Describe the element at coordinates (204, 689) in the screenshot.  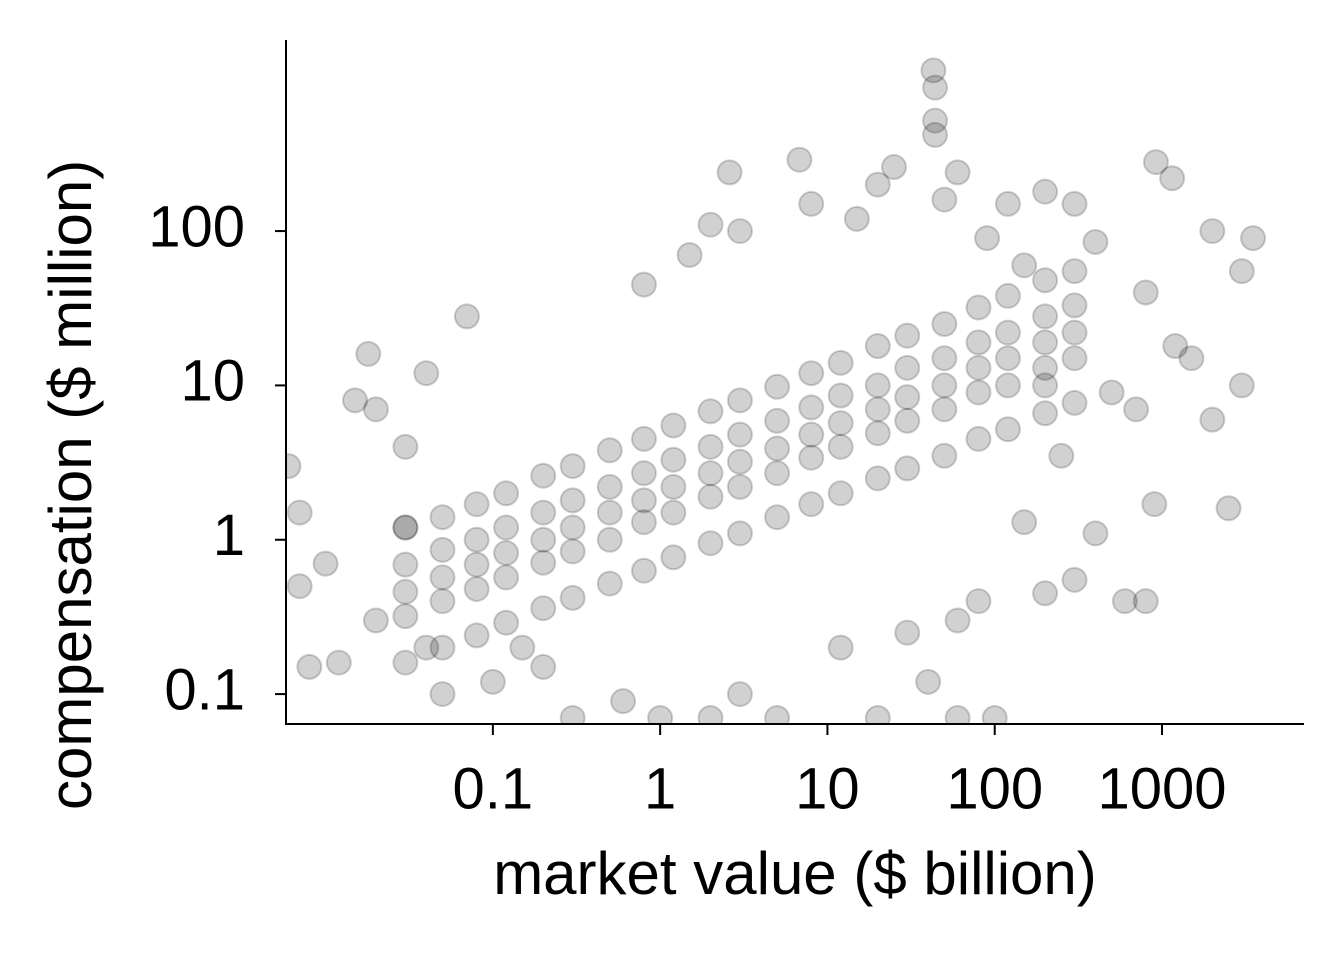
I see `y-tick-label: 0.1` at that location.